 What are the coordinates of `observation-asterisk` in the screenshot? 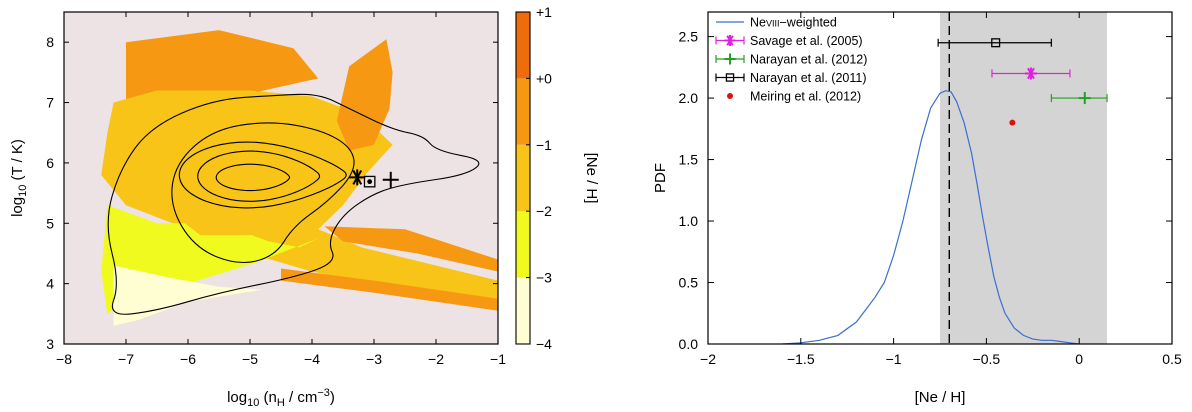 It's located at (1031, 73).